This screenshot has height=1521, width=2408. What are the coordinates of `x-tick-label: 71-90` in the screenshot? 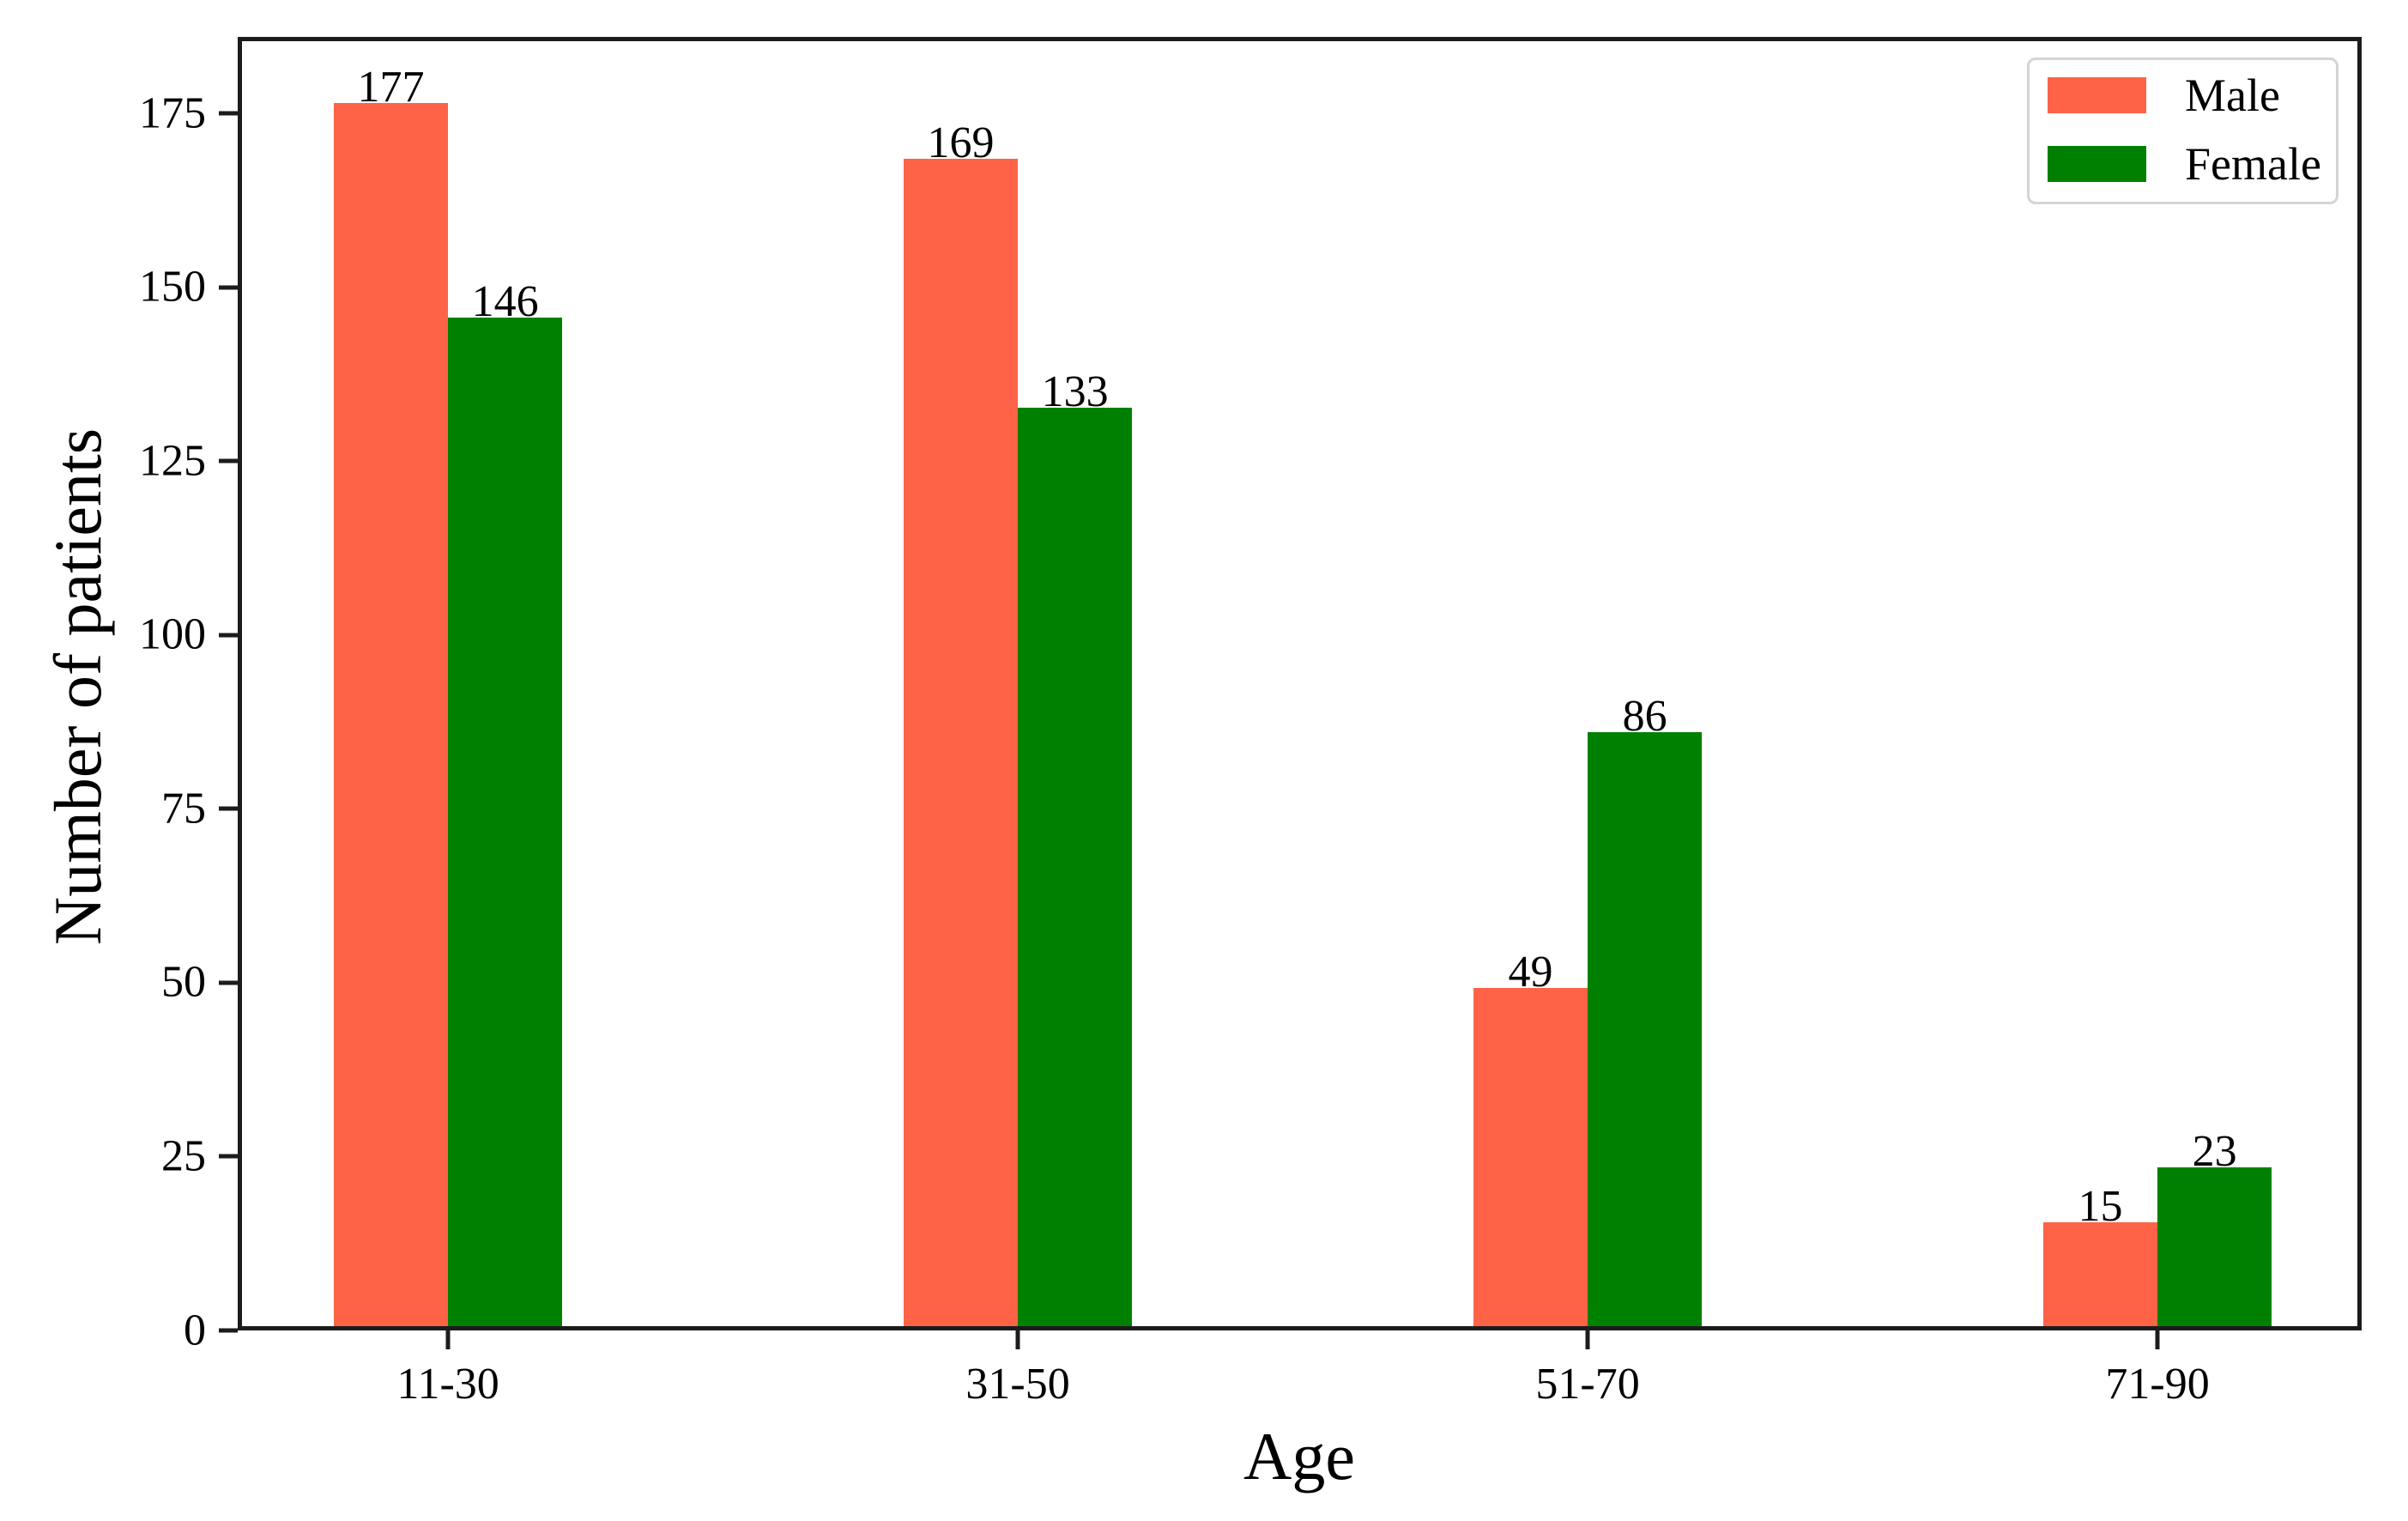 It's located at (2157, 1385).